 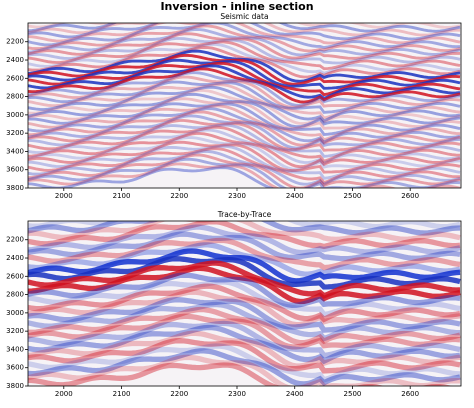 What do you see at coordinates (15, 313) in the screenshot?
I see `y-tick-label: 3000` at bounding box center [15, 313].